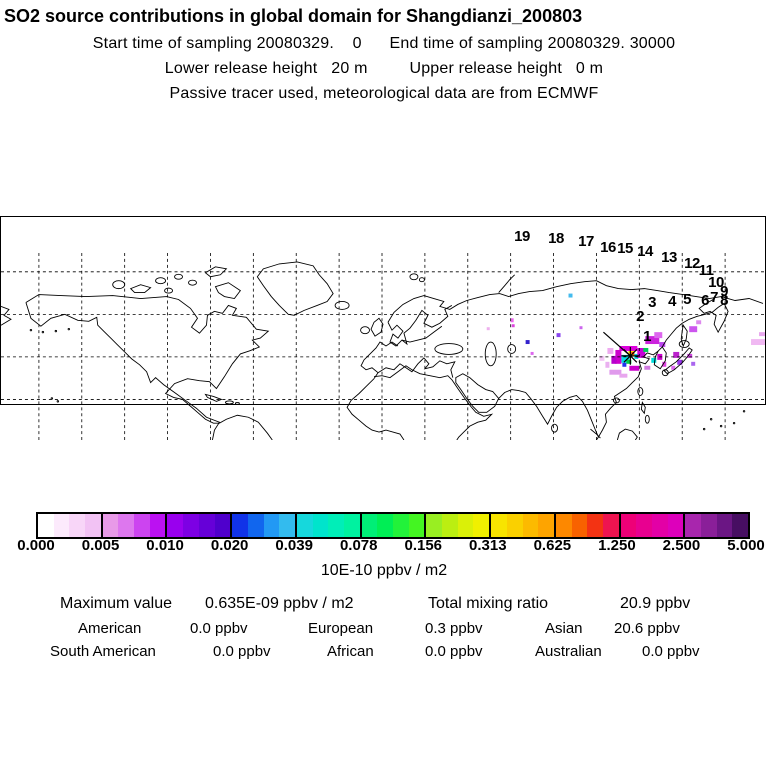 This screenshot has width=768, height=768. Describe the element at coordinates (242, 651) in the screenshot. I see `region-south-american-value: 0.0 ppbv` at that location.